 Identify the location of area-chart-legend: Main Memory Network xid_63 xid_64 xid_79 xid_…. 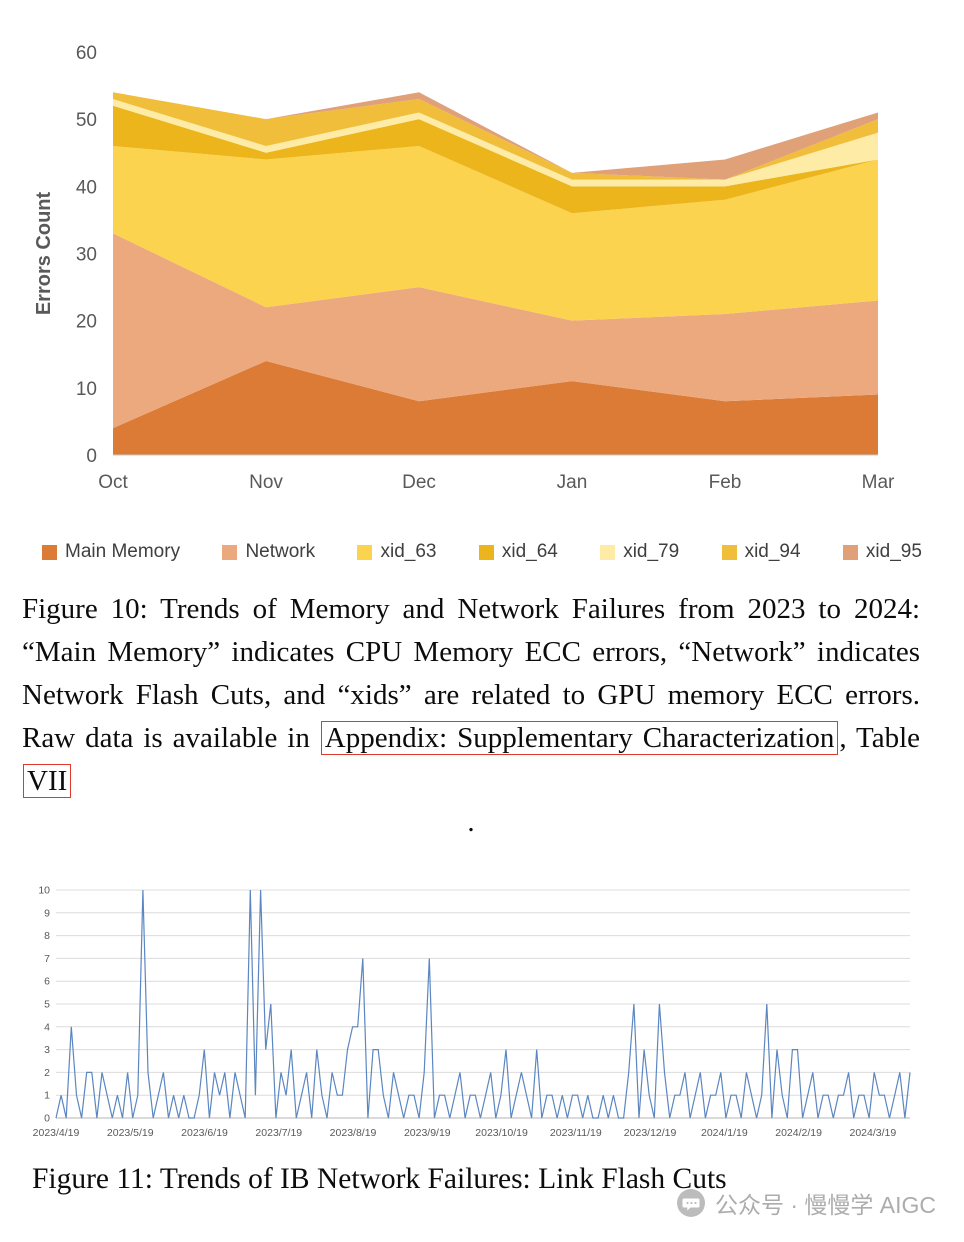
(482, 552).